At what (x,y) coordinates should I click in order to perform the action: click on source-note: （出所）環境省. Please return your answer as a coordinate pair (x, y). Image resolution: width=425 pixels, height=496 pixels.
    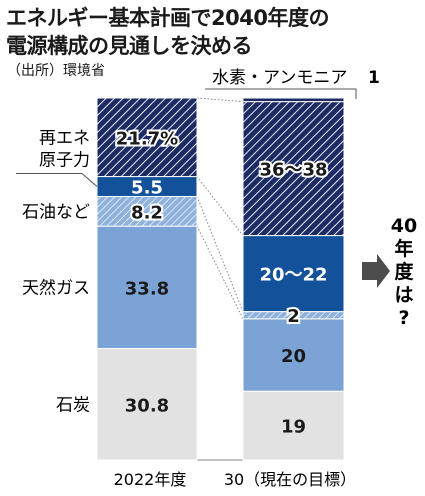
    Looking at the image, I should click on (56, 71).